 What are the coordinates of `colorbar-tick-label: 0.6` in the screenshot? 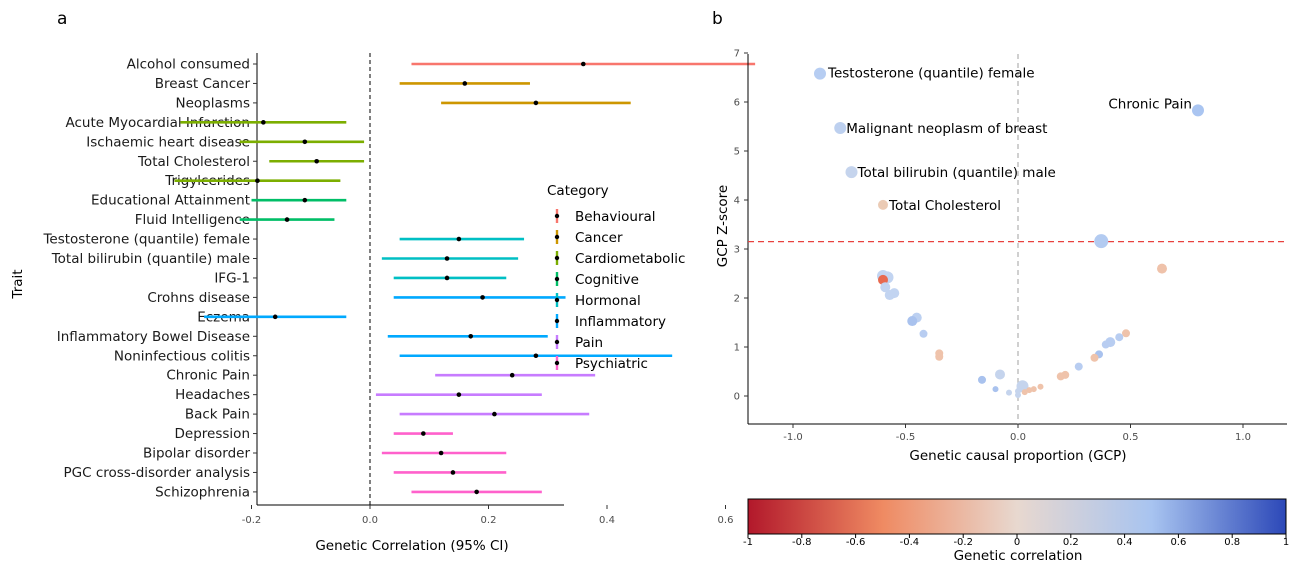 It's located at (1178, 542).